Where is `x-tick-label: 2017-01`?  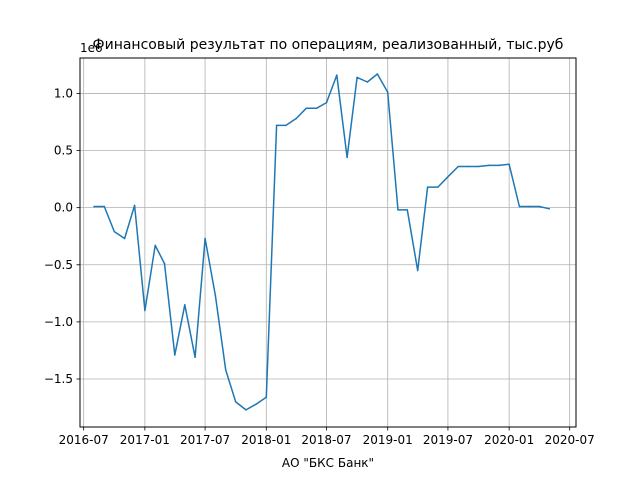
x-tick-label: 2017-01 is located at coordinates (145, 440).